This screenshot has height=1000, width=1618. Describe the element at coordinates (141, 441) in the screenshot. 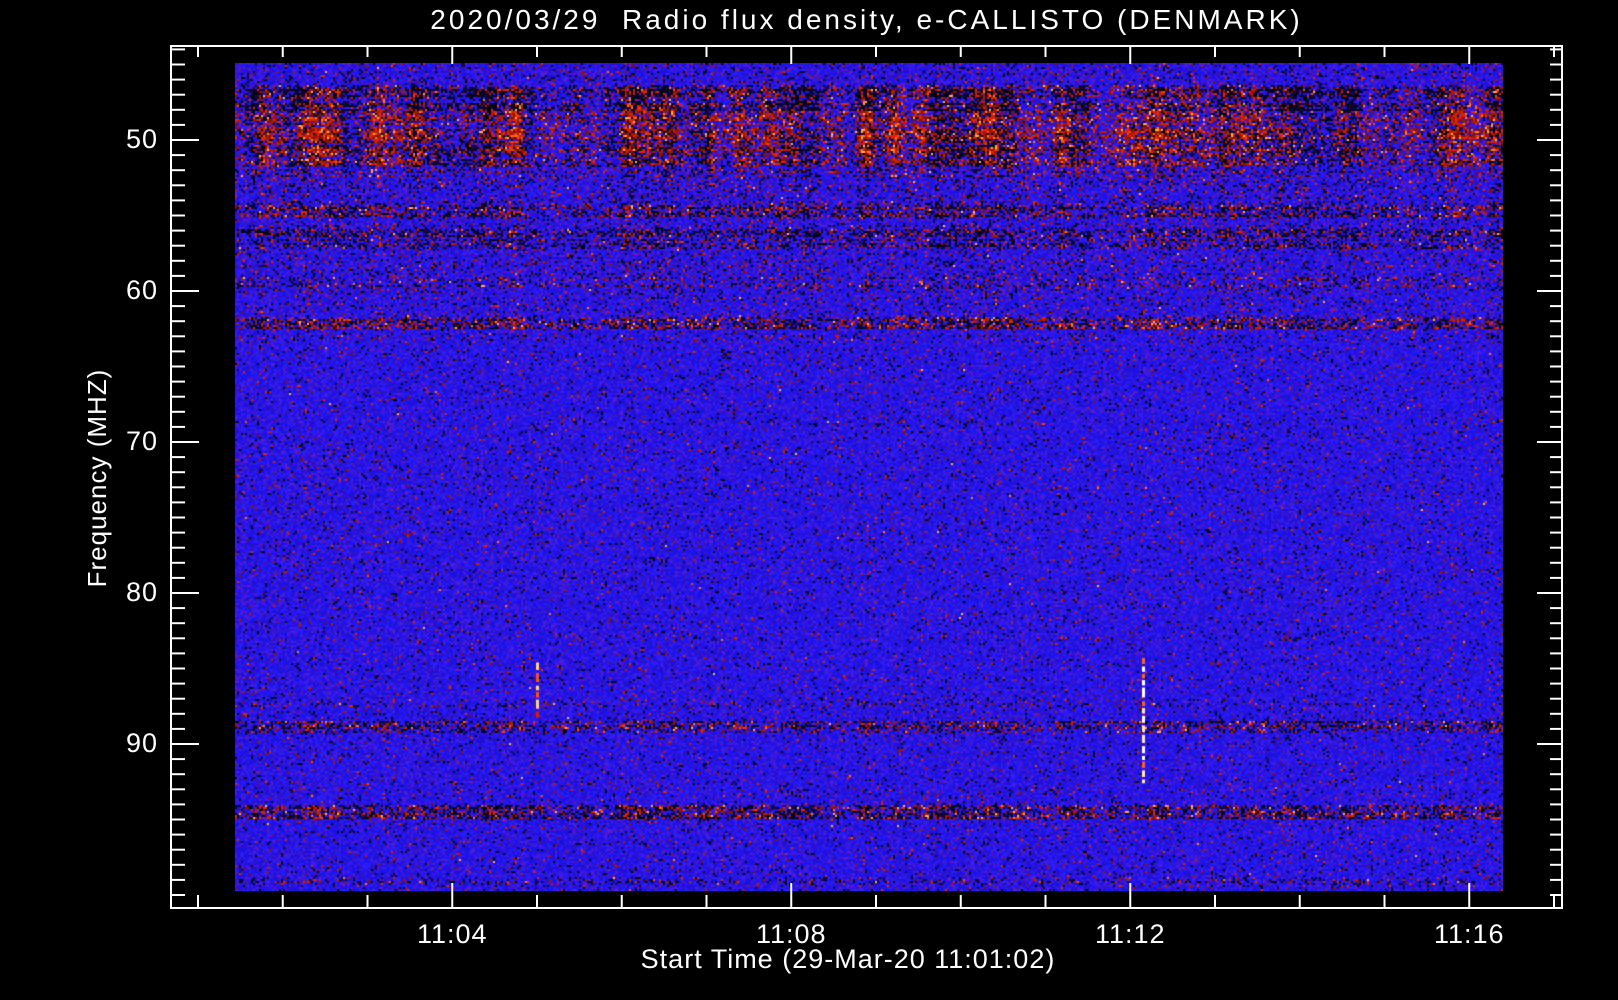

I see `y-tick-label: 70` at that location.